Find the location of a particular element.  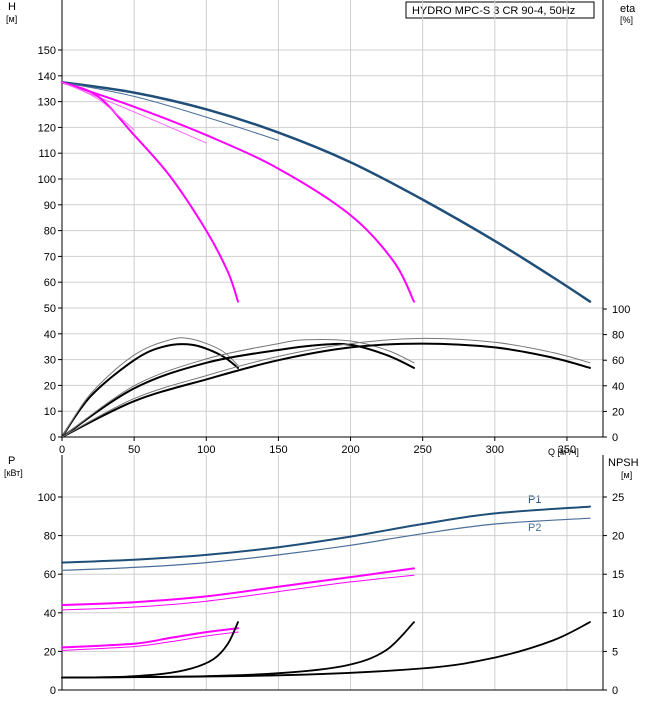

series-line-NPSH3 is located at coordinates (326, 650).